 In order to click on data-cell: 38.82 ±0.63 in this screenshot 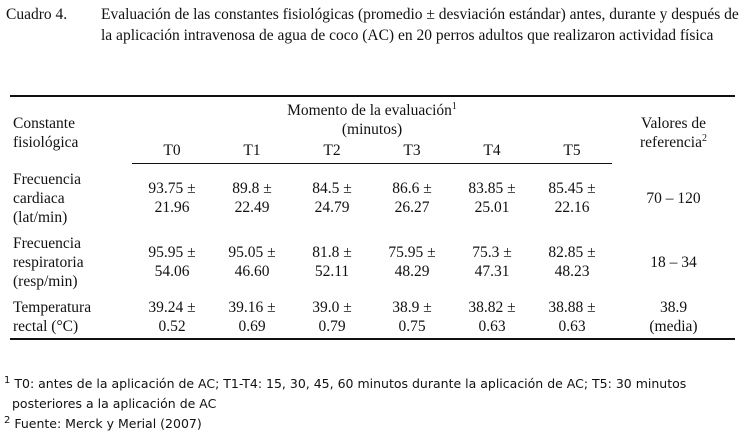, I will do `click(492, 316)`.